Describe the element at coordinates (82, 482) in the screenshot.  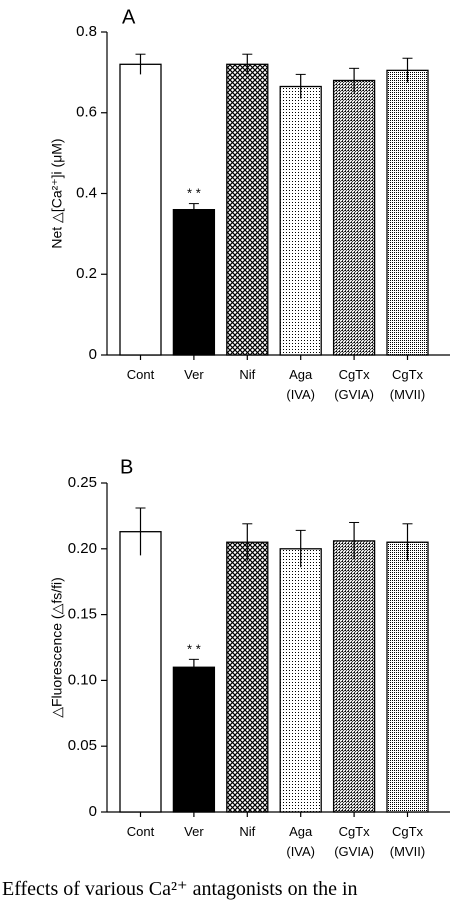
I see `y-tick-label: 0.25` at that location.